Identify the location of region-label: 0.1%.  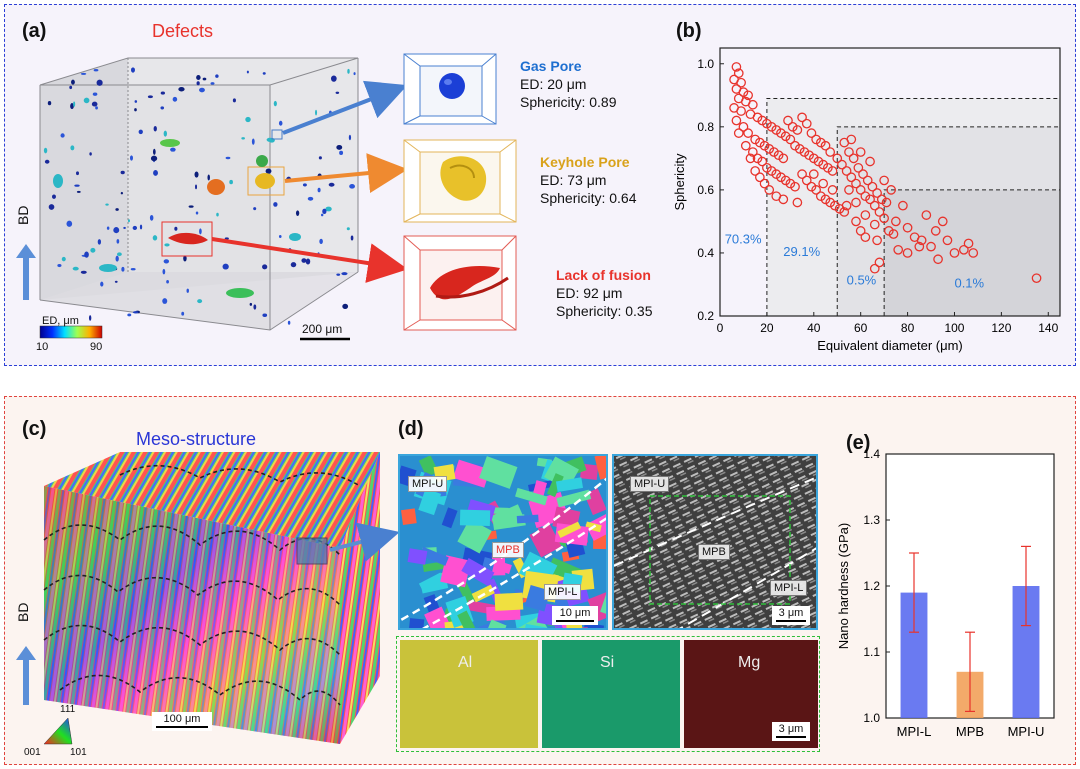
(969, 283).